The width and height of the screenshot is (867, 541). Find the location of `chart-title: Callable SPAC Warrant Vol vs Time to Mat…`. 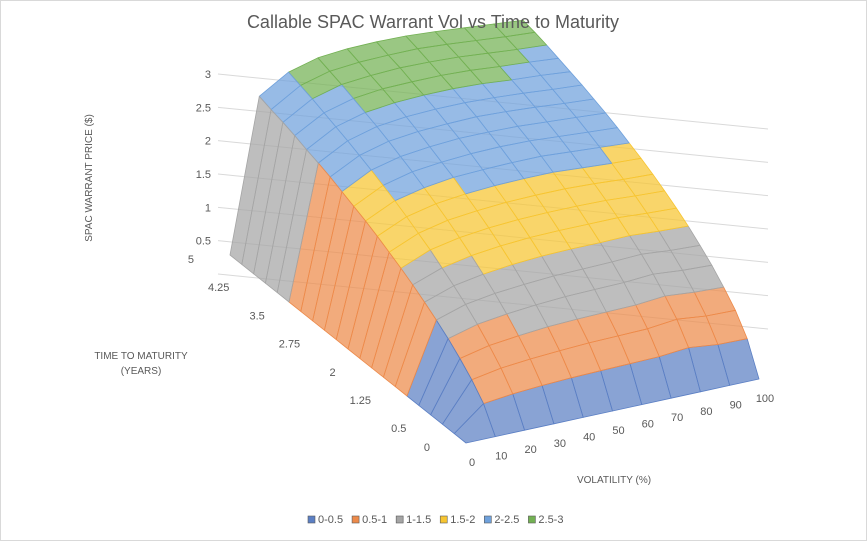

chart-title: Callable SPAC Warrant Vol vs Time to Mat… is located at coordinates (433, 22).